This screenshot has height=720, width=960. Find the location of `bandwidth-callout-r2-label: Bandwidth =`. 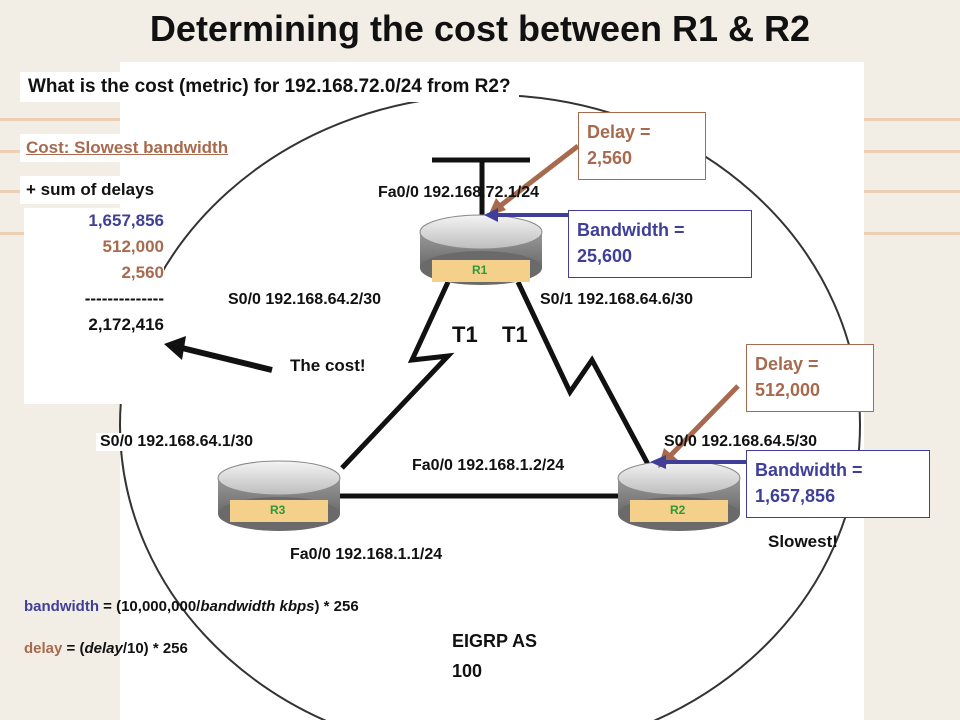

bandwidth-callout-r2-label: Bandwidth = is located at coordinates (809, 470).